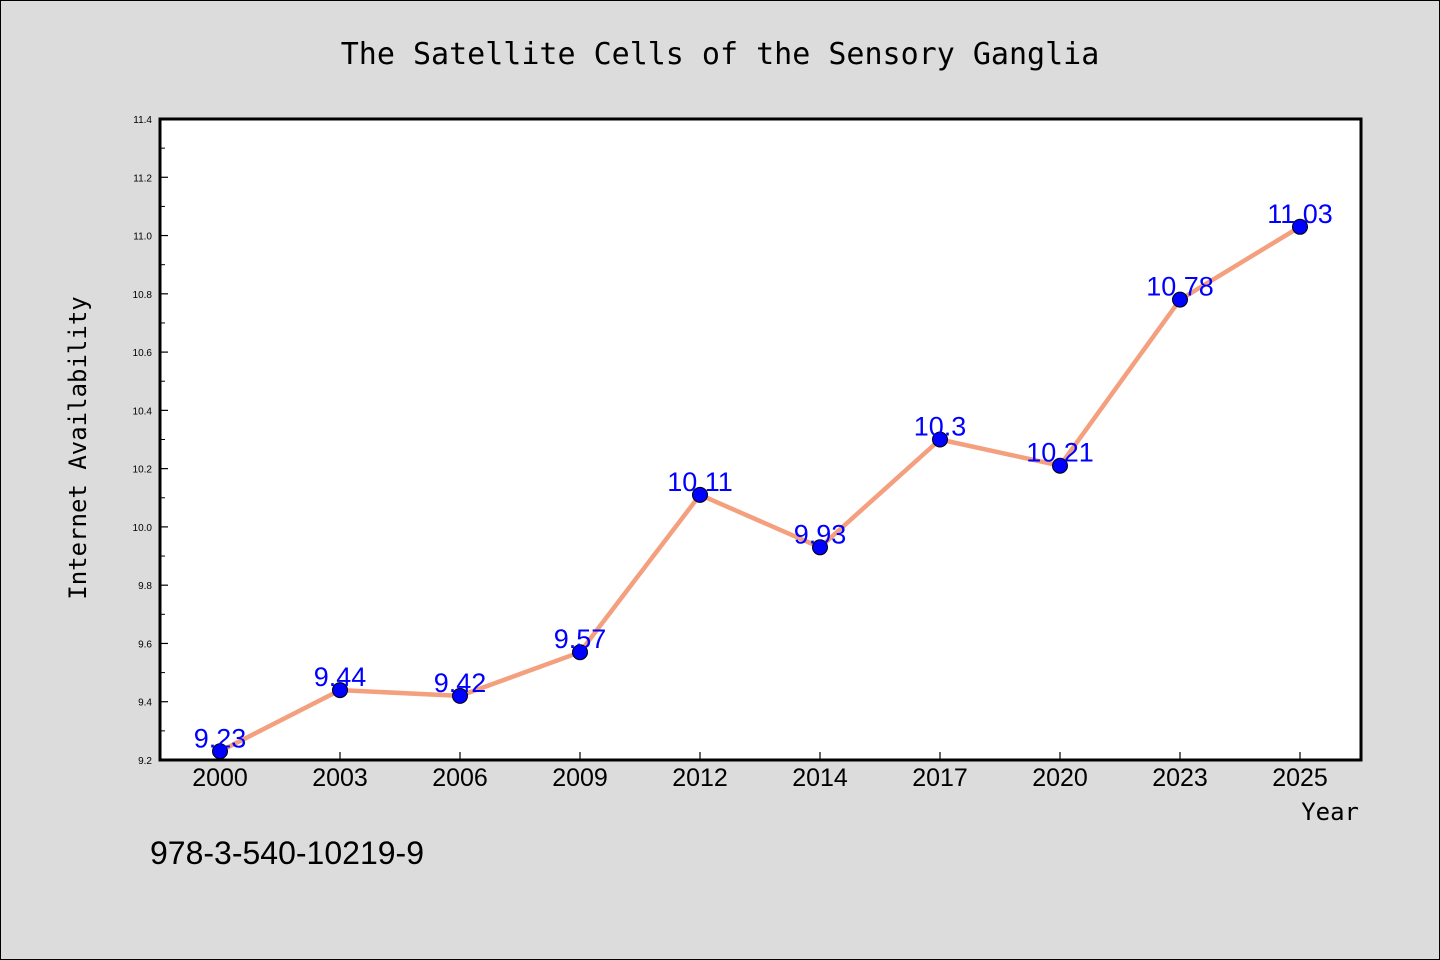  What do you see at coordinates (1300, 778) in the screenshot?
I see `x-tick-label: 2025` at bounding box center [1300, 778].